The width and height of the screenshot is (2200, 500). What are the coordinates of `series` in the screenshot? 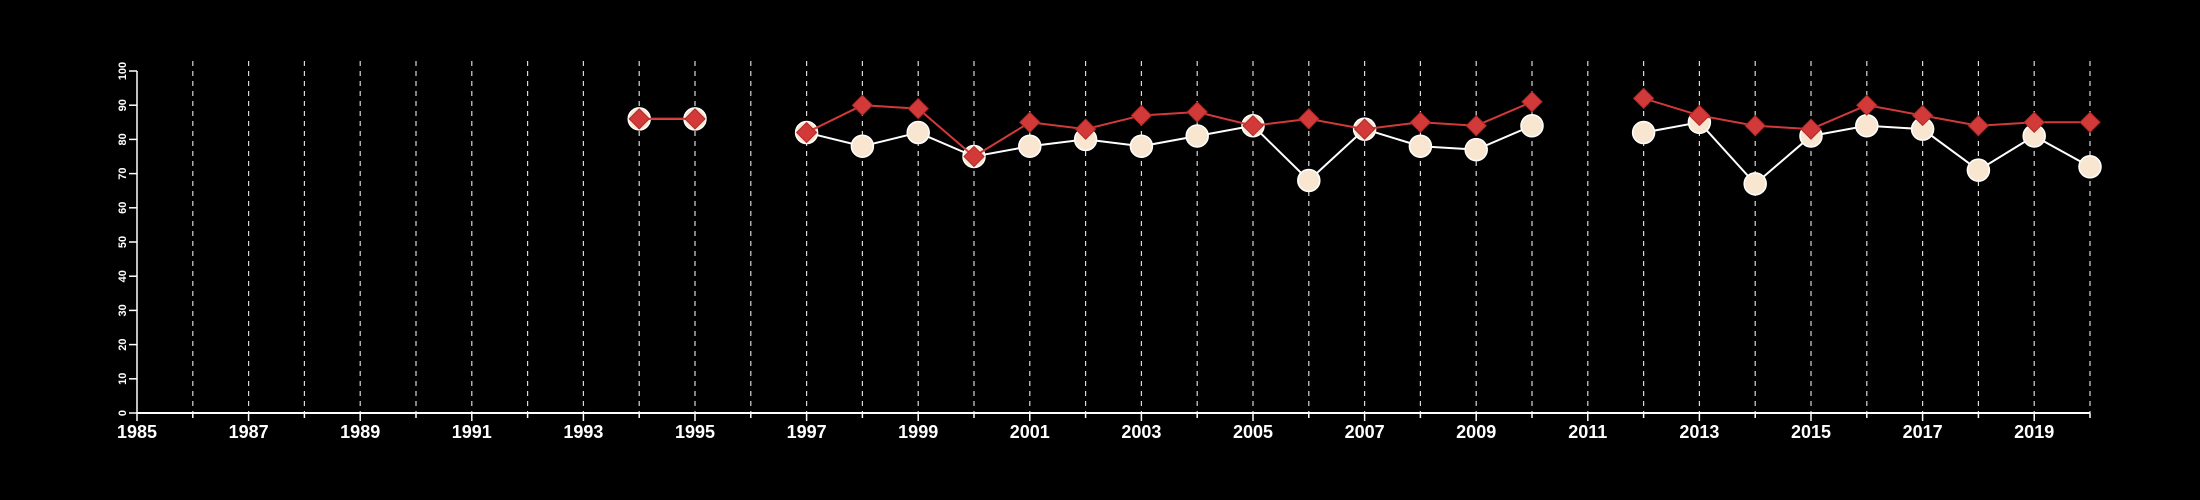 It's located at (1364, 141).